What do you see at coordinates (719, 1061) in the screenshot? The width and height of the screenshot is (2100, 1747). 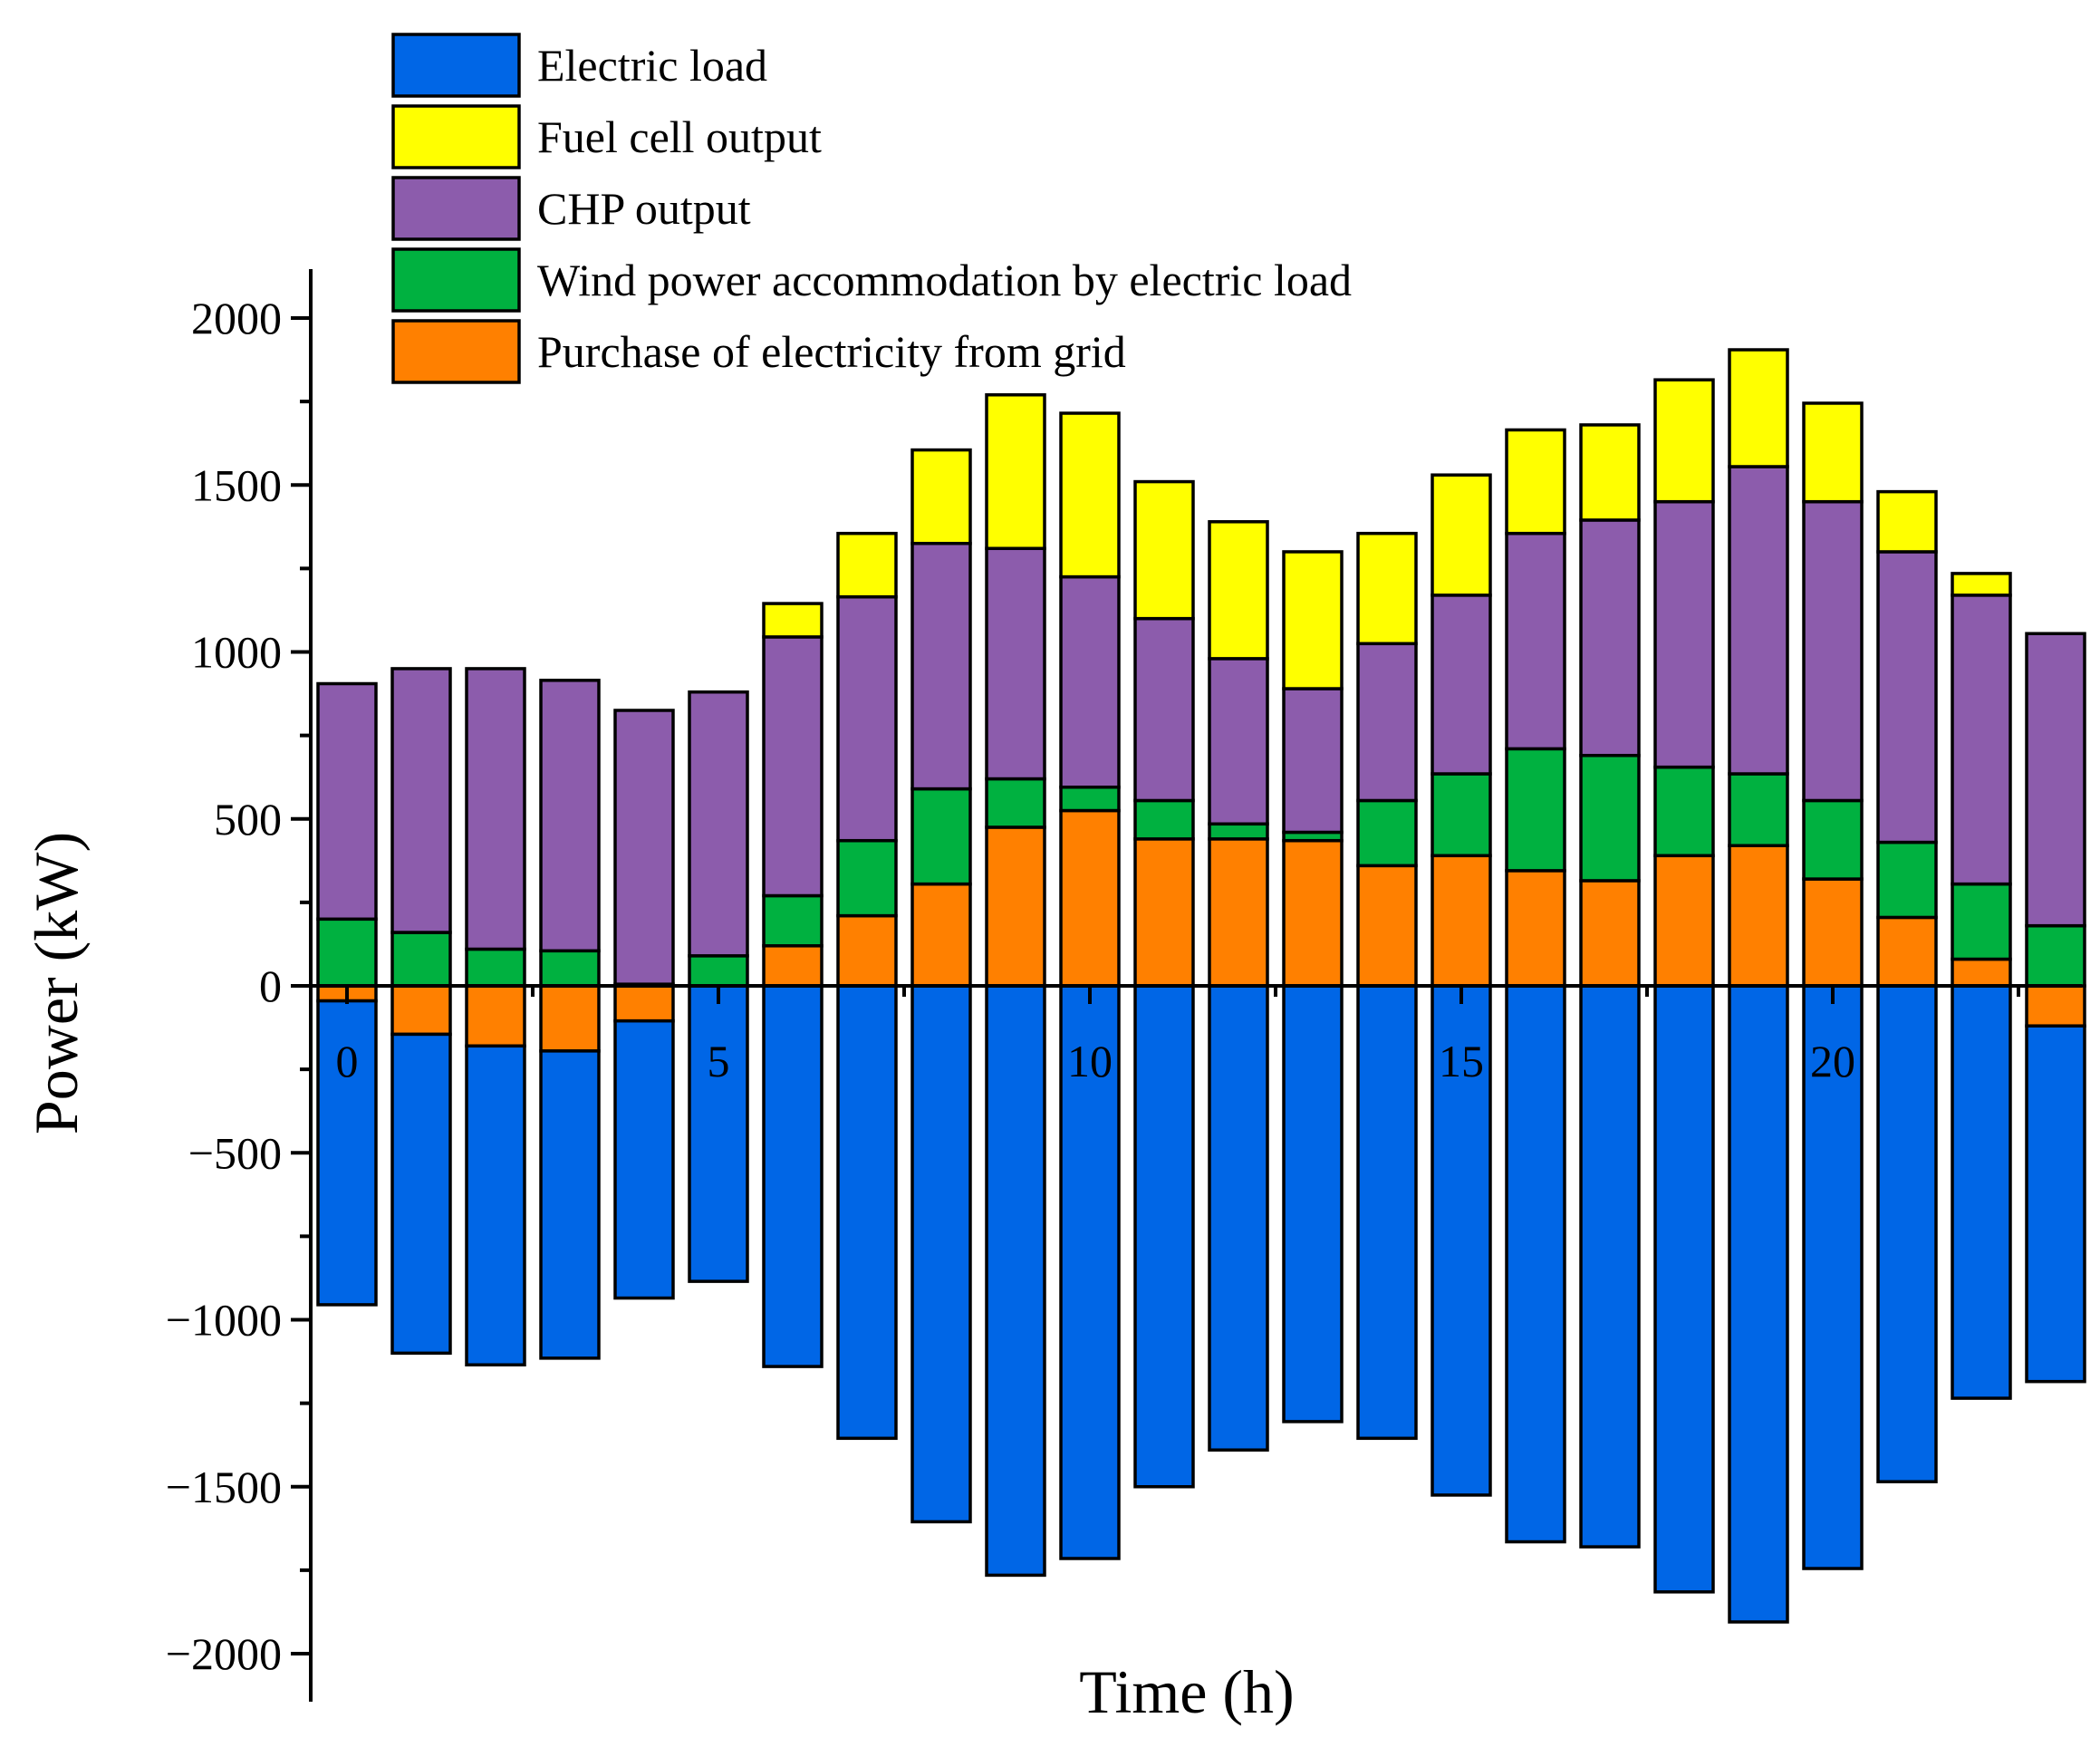 I see `x-tick-label: 5` at bounding box center [719, 1061].